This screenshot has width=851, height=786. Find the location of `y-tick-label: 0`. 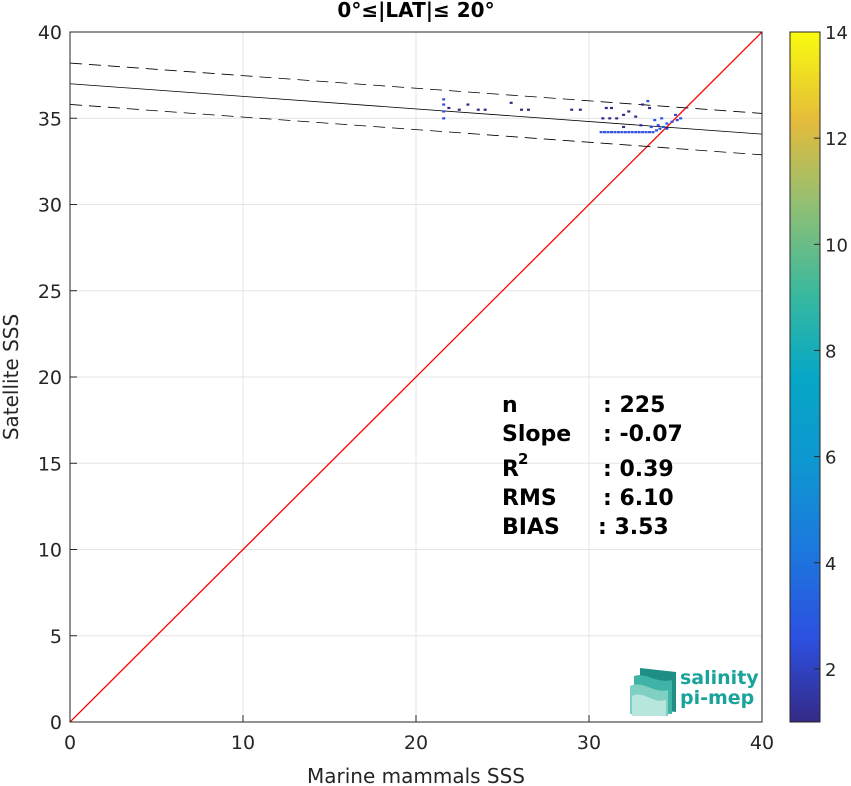

y-tick-label: 0 is located at coordinates (56, 723).